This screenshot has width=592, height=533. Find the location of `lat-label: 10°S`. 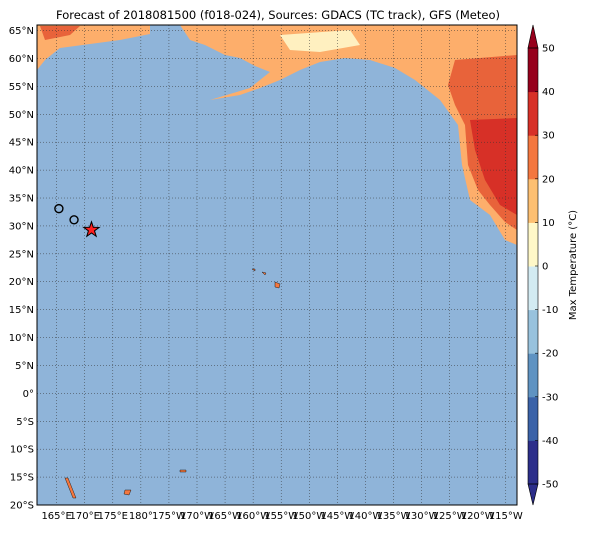

lat-label: 10°S is located at coordinates (22, 450).